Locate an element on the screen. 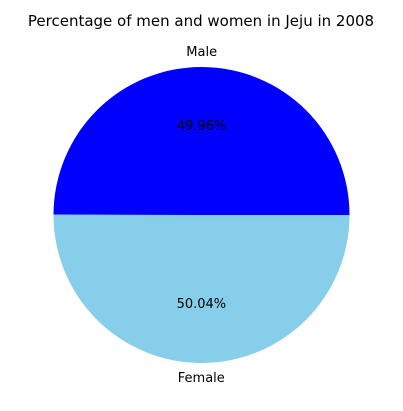 The width and height of the screenshot is (403, 411). slice-percent-female: 50.04% is located at coordinates (202, 304).